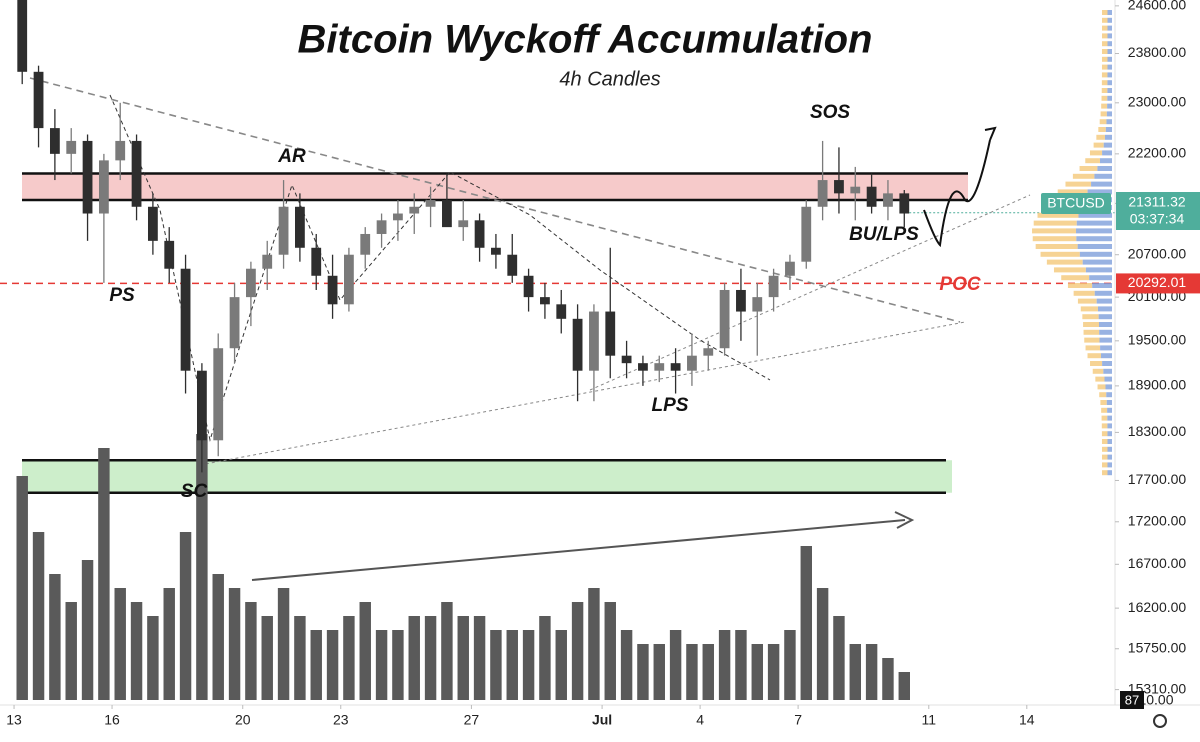 Image resolution: width=1200 pixels, height=742 pixels. I want to click on y-tick-label: 17700.00, so click(1157, 479).